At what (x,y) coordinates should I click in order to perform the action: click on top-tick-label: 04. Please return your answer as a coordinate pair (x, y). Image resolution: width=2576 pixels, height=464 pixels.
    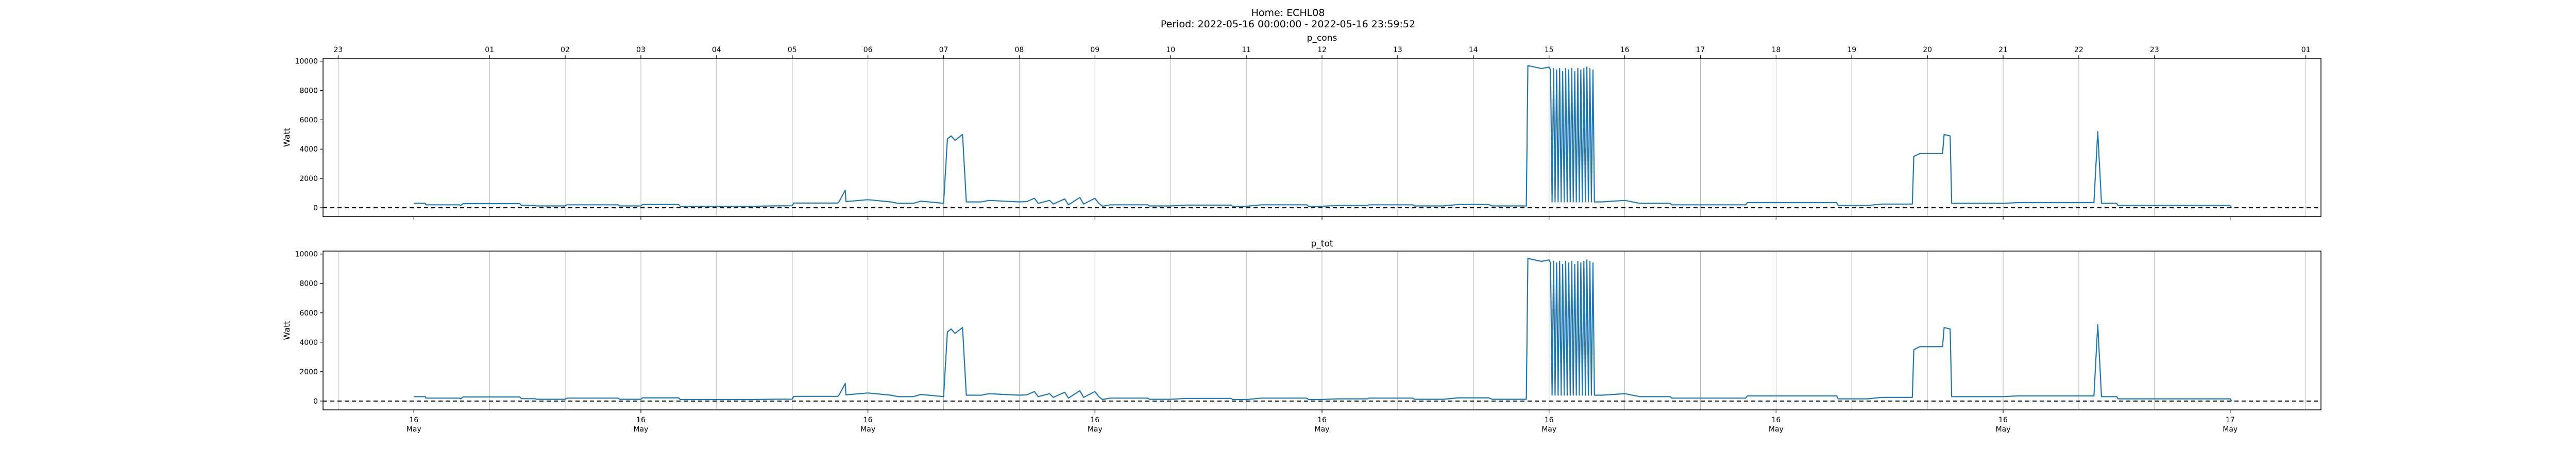
    Looking at the image, I should click on (716, 50).